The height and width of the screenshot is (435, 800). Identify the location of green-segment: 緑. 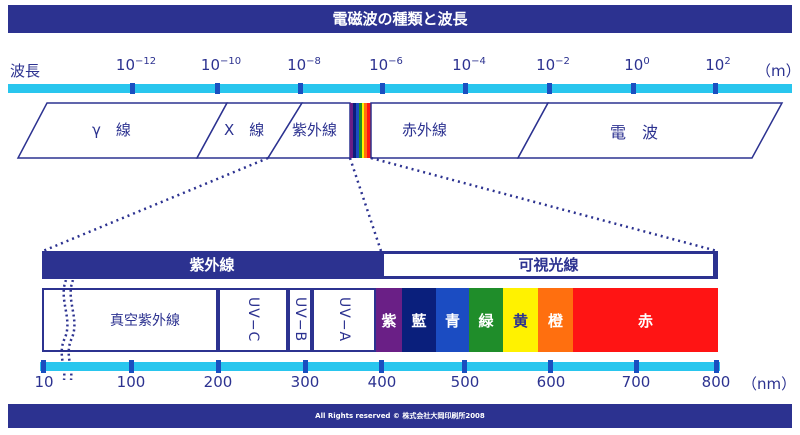
(486, 320).